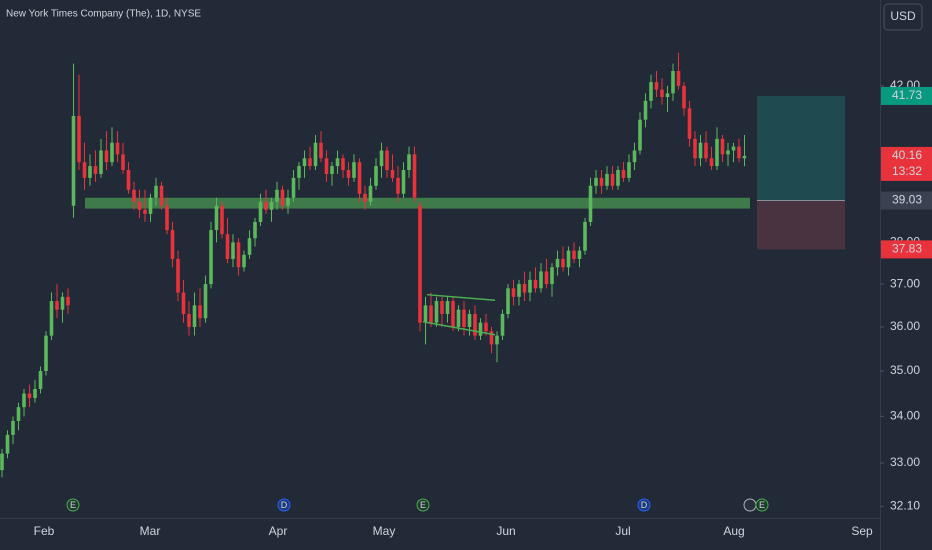  What do you see at coordinates (905, 462) in the screenshot?
I see `y-tick-label: 33.00` at bounding box center [905, 462].